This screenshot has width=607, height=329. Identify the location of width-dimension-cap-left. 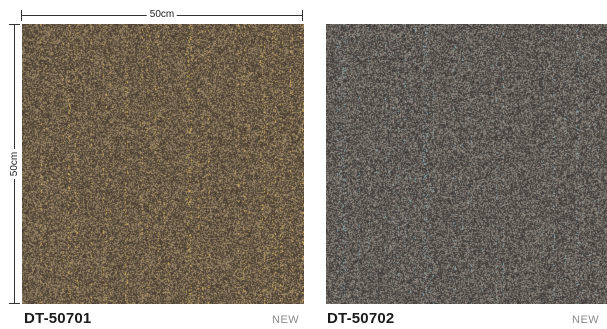
(21, 15).